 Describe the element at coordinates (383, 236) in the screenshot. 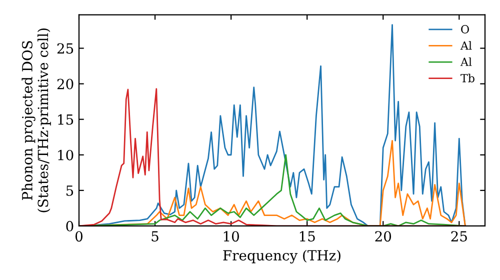

I see `x-tick-label: 20` at that location.